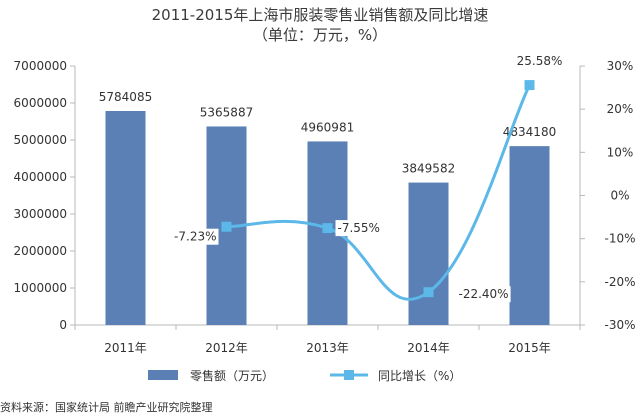 This screenshot has width=640, height=418. I want to click on growth-value-label: 25.58%, so click(540, 61).